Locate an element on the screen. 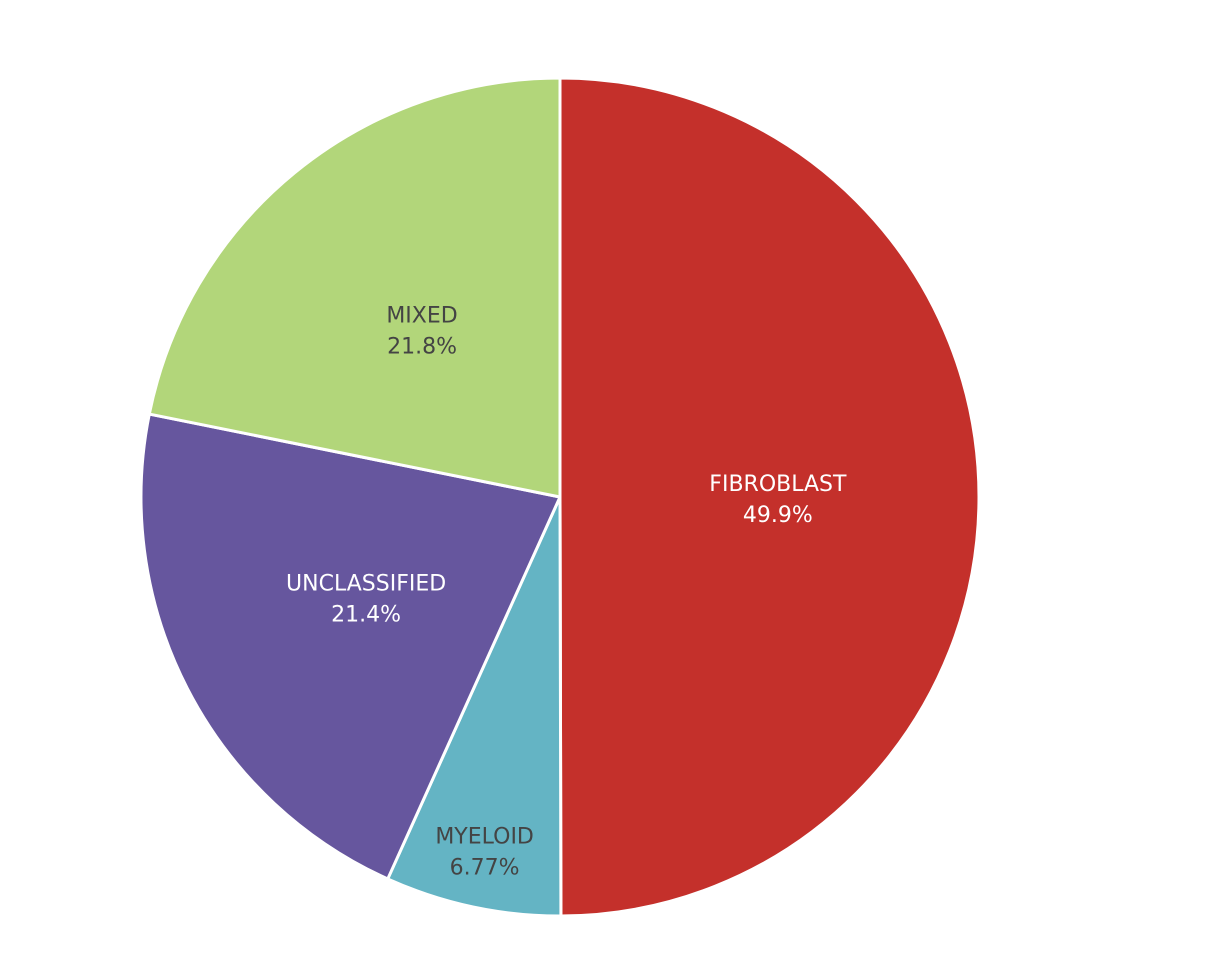  pie-slice-mixed is located at coordinates (354, 287).